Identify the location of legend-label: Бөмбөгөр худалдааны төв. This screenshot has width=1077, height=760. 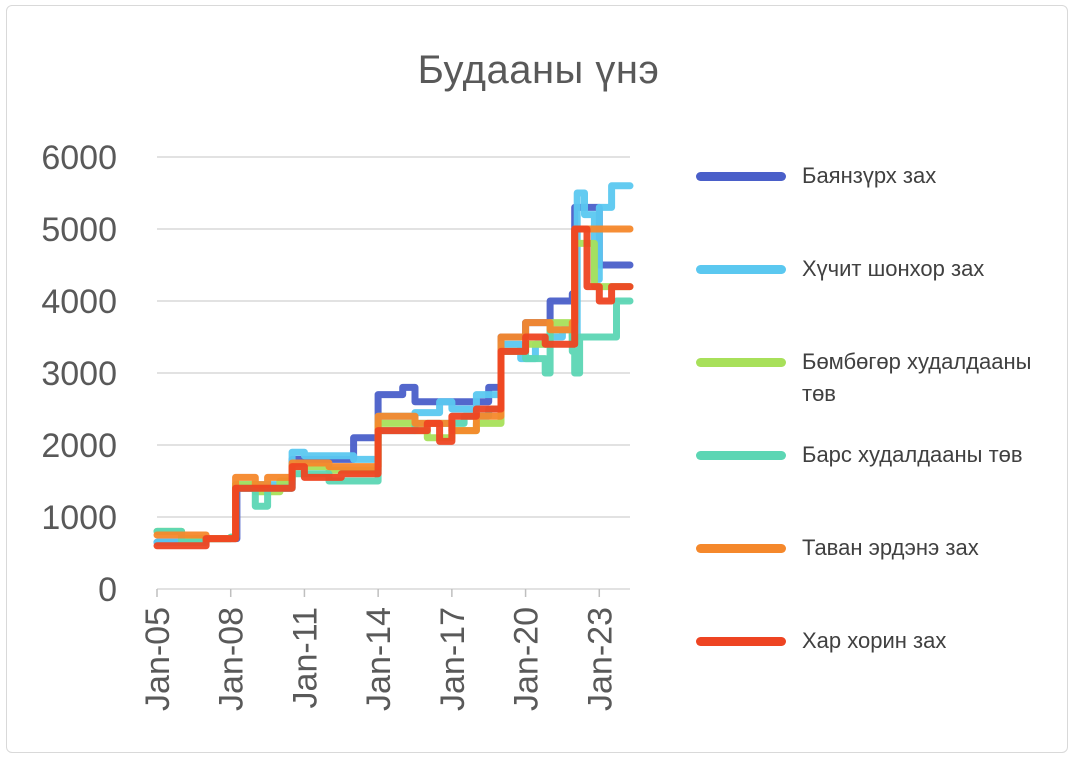
(917, 377).